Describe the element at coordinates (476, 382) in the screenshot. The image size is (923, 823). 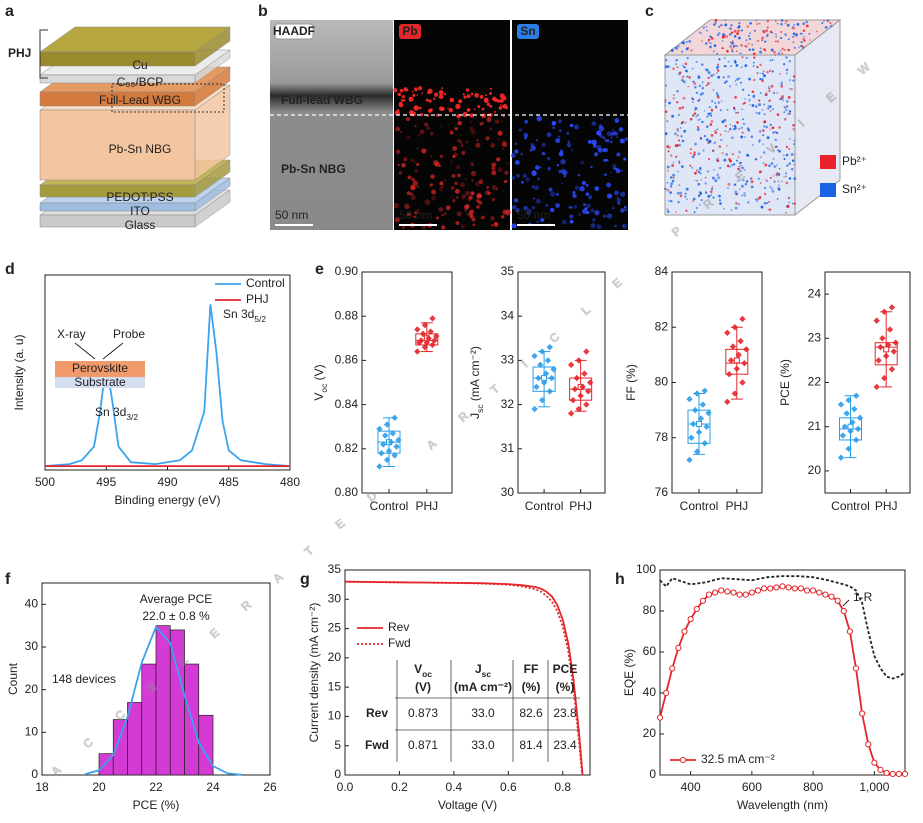
I see `y-axis-label: Jsc (mA cm⁻²)` at that location.